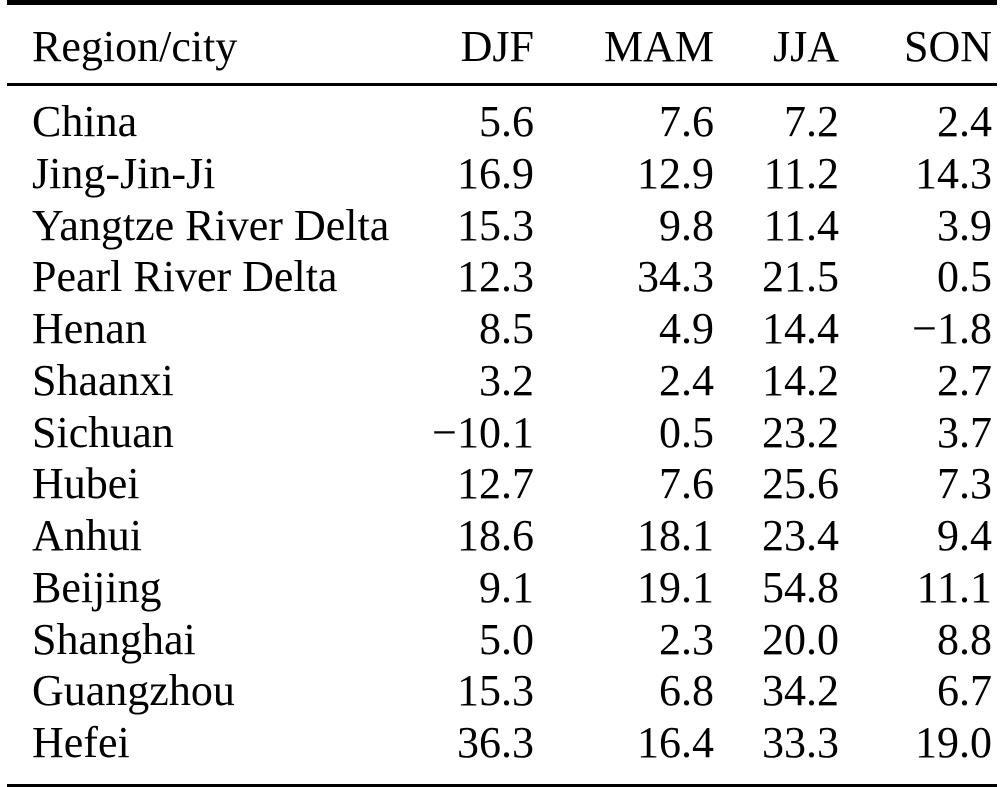 This screenshot has height=787, width=1004. I want to click on region-cell: Pearl River Delta, so click(185, 277).